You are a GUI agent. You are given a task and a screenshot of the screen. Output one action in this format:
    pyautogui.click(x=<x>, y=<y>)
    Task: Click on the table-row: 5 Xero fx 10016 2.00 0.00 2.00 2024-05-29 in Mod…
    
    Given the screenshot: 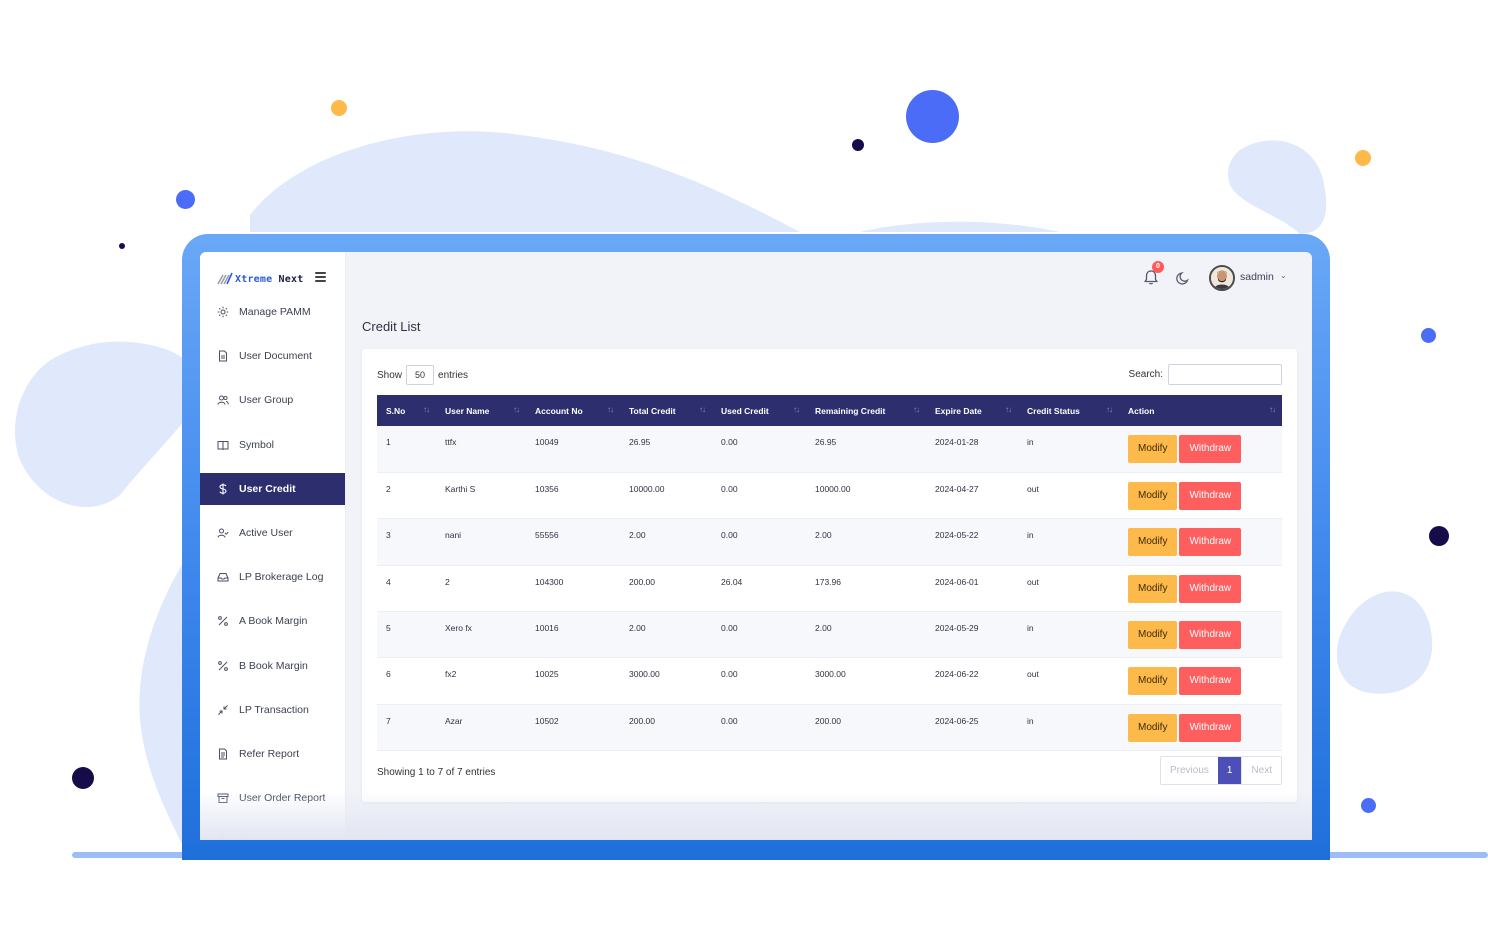 What is the action you would take?
    pyautogui.click(x=829, y=635)
    